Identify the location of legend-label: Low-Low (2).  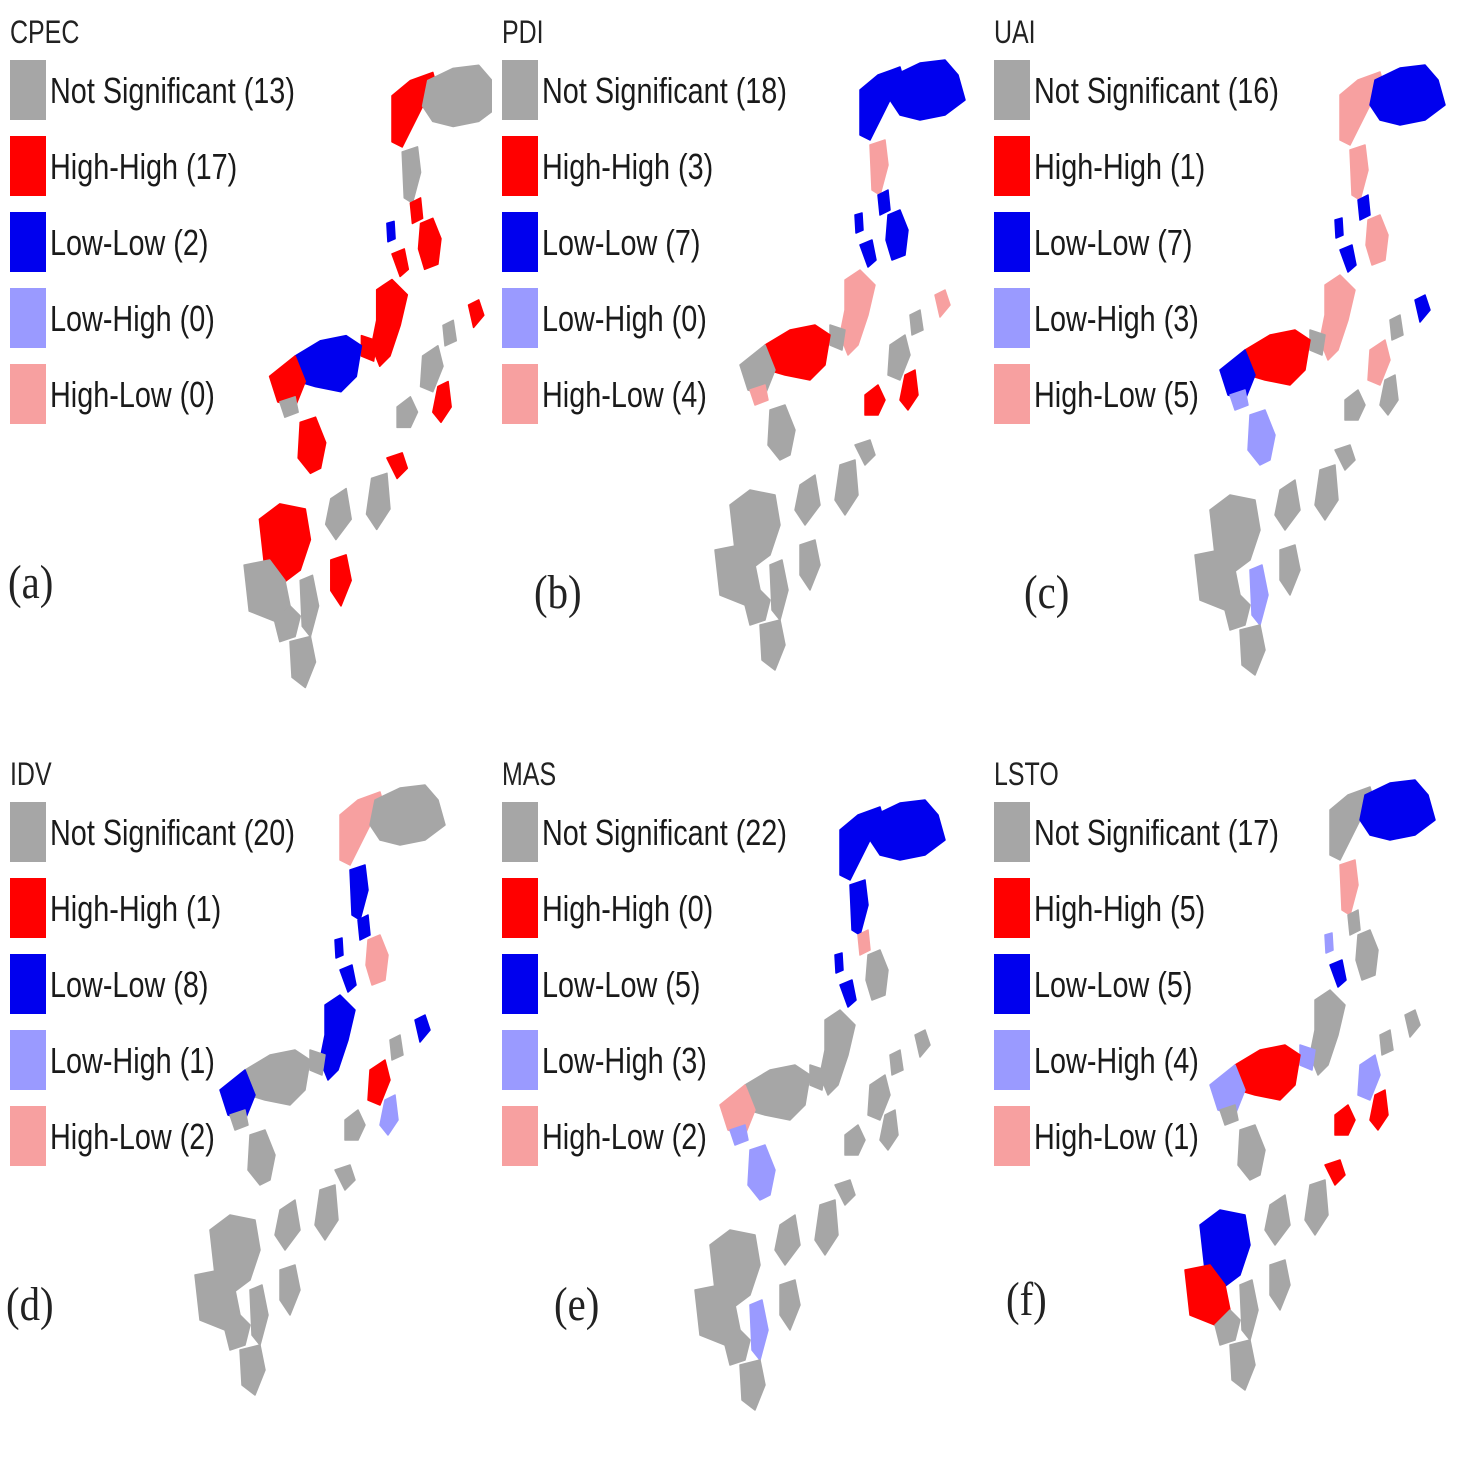
(129, 242).